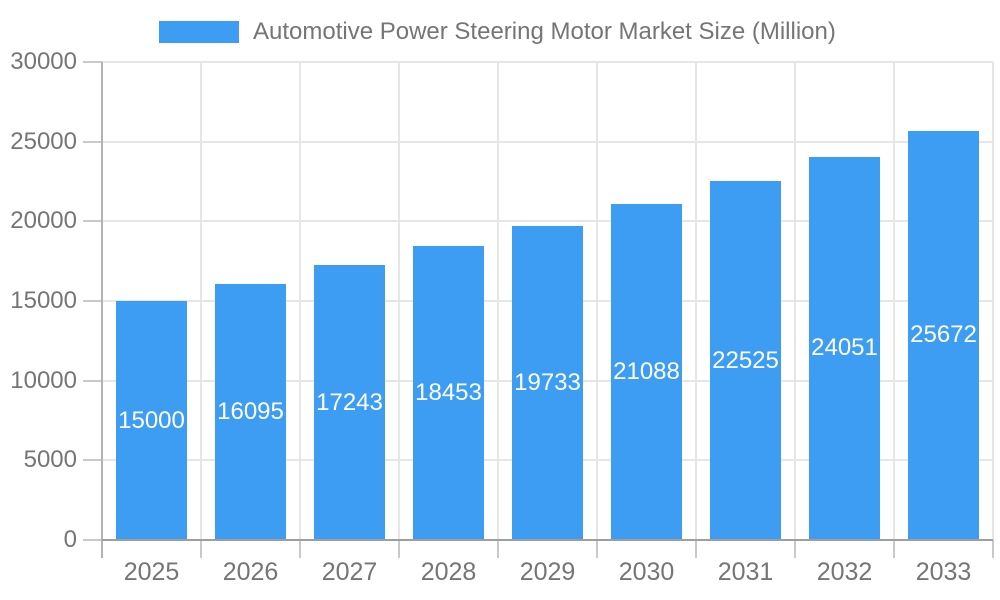  I want to click on y-axis-label: 5000, so click(50, 460).